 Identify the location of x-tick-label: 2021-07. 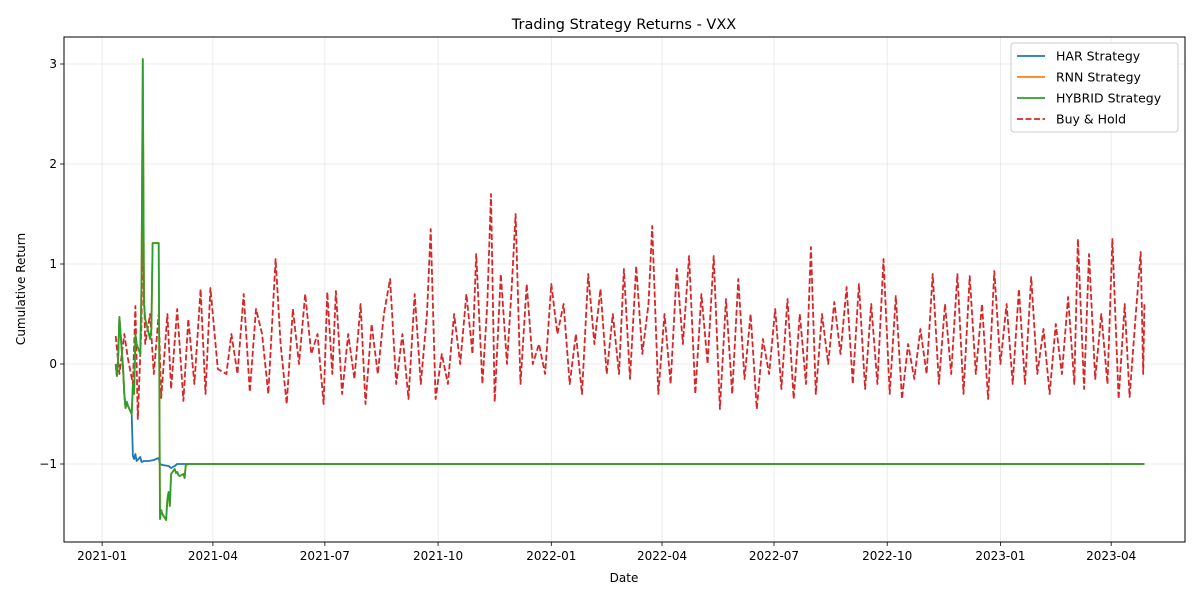
(325, 556).